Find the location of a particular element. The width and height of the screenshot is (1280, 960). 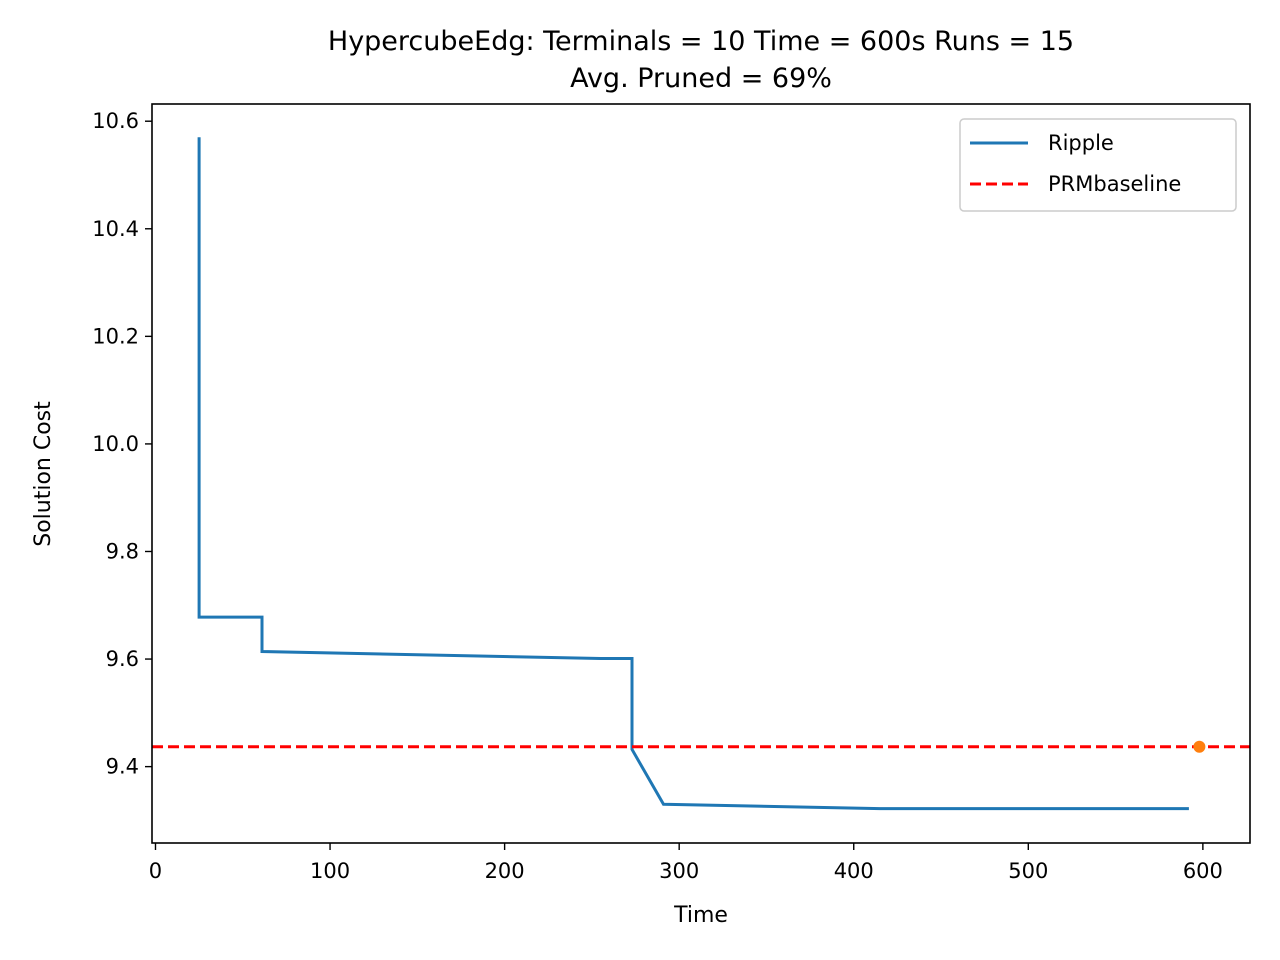

legend-label-ripple: Ripple is located at coordinates (1081, 143).